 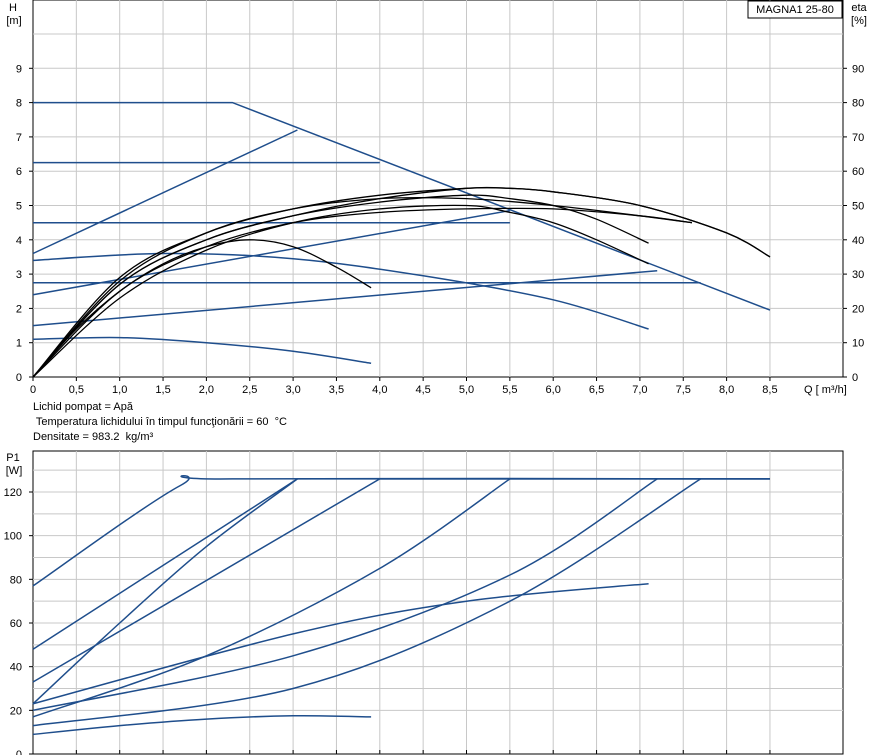 I want to click on y-right-tick-label: 10, so click(x=858, y=344).